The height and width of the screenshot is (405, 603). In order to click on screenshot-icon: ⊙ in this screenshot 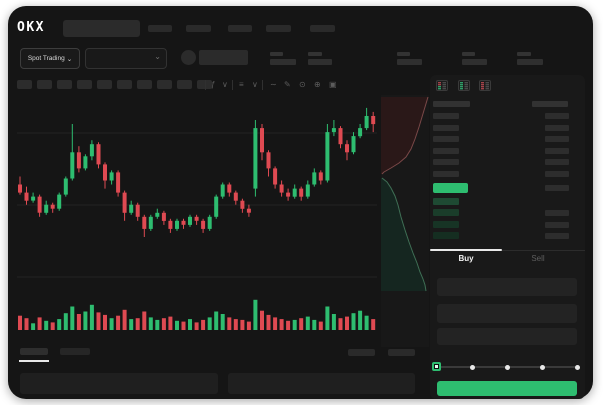, I will do `click(302, 84)`.